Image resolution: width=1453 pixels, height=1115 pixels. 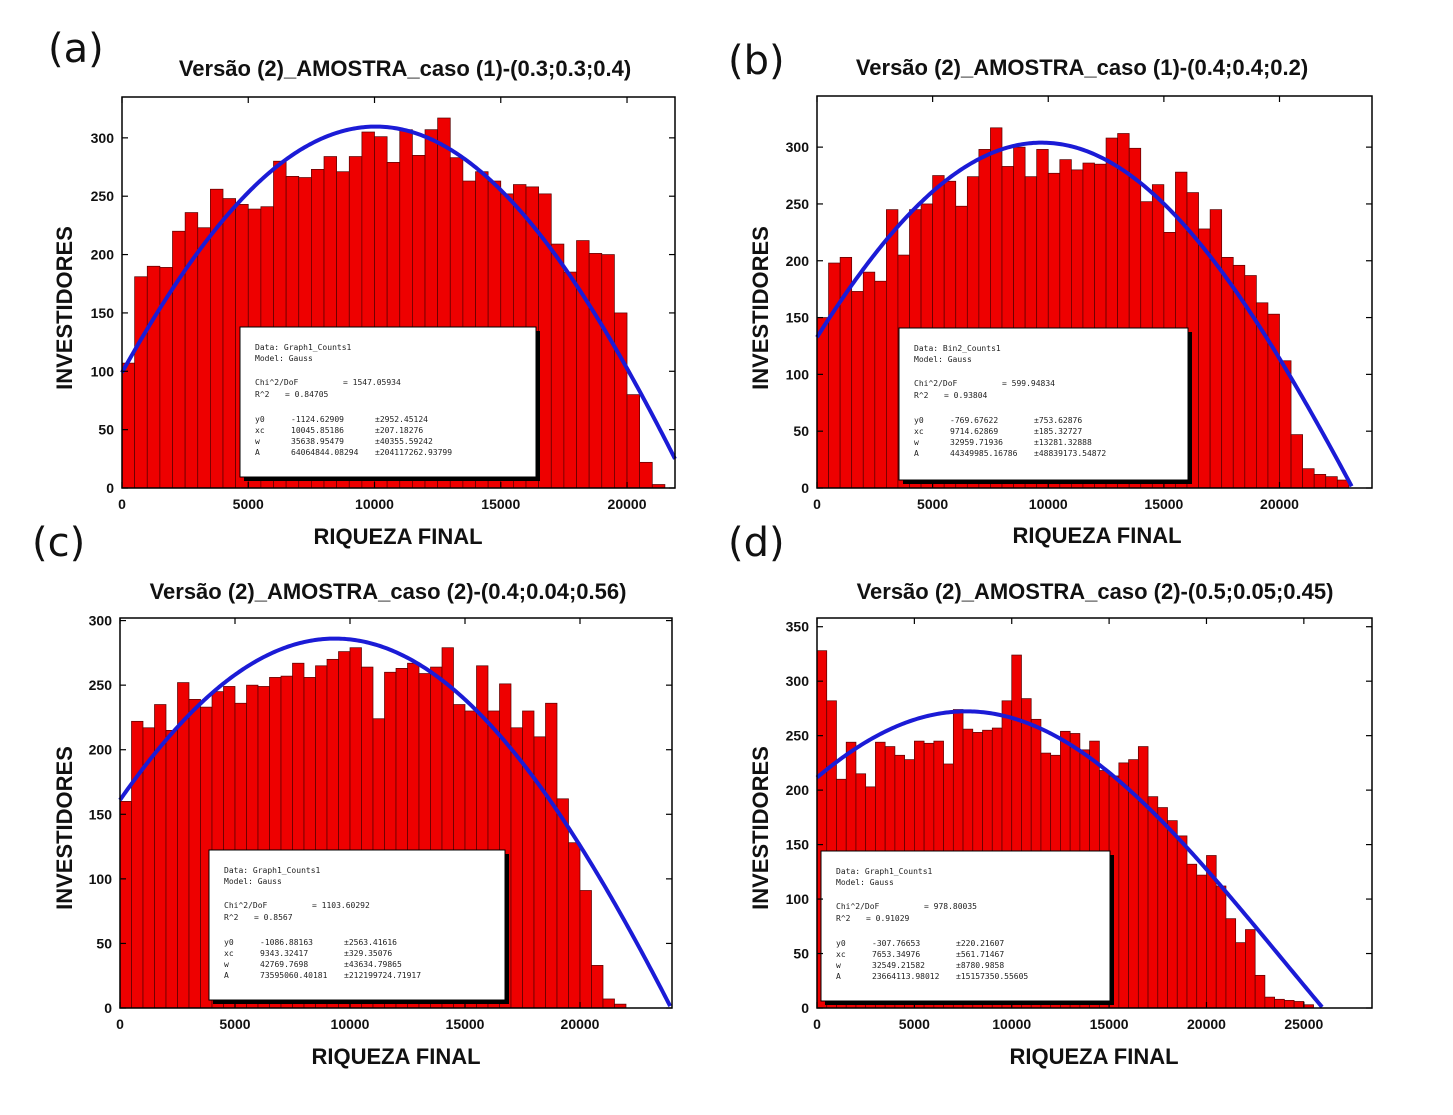 I want to click on y-tick-label: 350, so click(x=798, y=627).